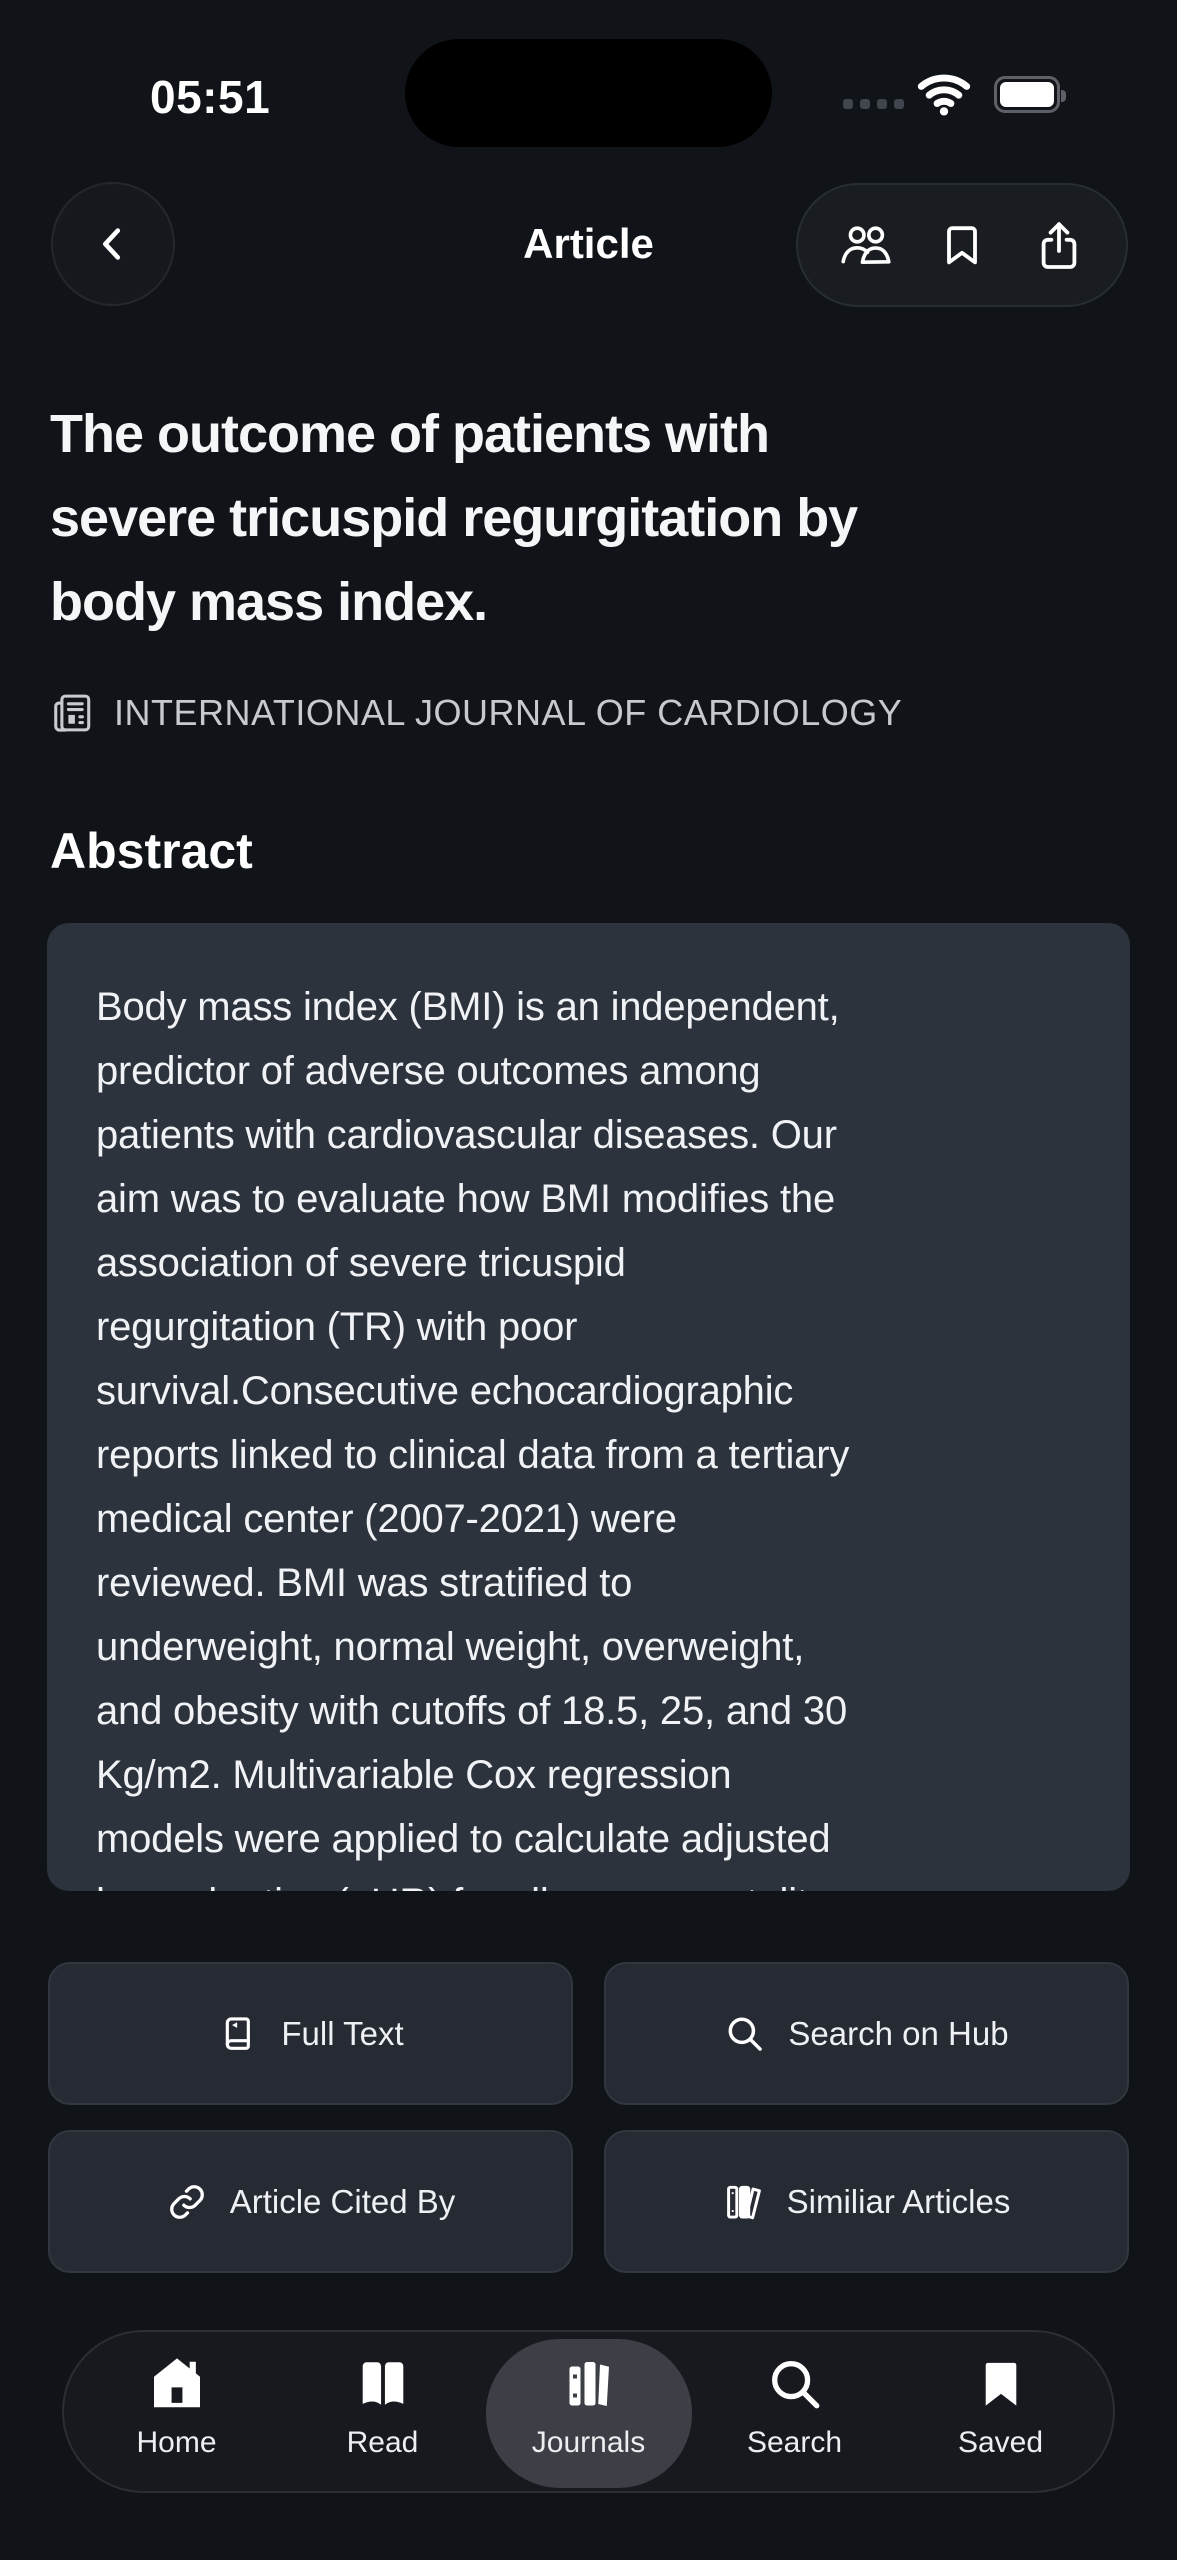 The image size is (1177, 2560). Describe the element at coordinates (898, 2033) in the screenshot. I see `search-on-hub-label: Search on Hub` at that location.